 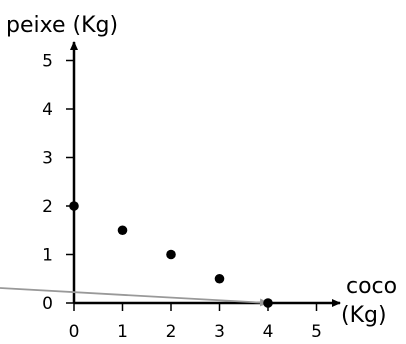 What do you see at coordinates (316, 332) in the screenshot?
I see `x-tick-label-5: 5` at bounding box center [316, 332].